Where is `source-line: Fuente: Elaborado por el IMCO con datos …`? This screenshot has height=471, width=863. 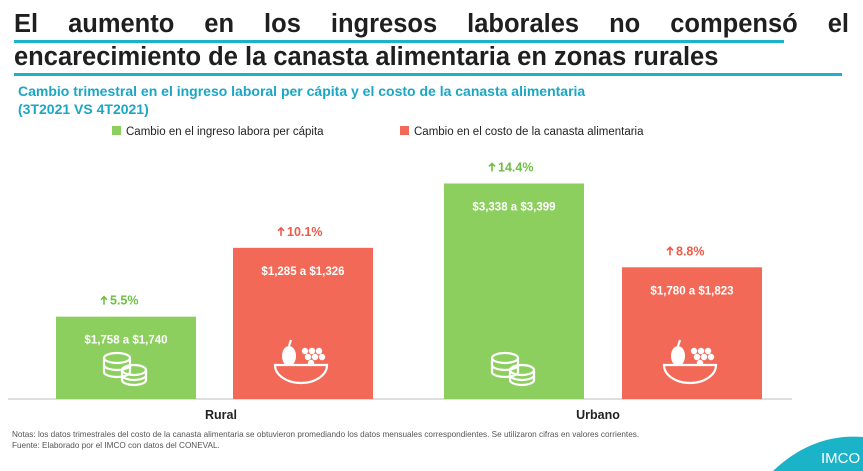 source-line: Fuente: Elaborado por el IMCO con datos … is located at coordinates (116, 445).